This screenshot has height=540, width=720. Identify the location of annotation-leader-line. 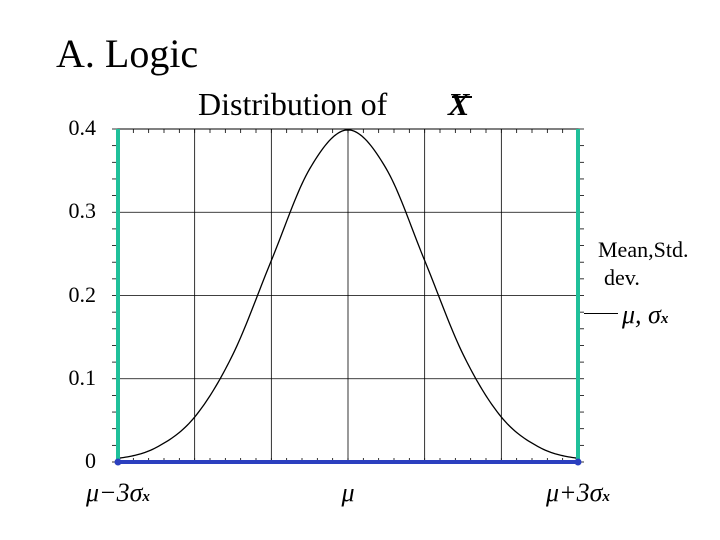
(601, 313).